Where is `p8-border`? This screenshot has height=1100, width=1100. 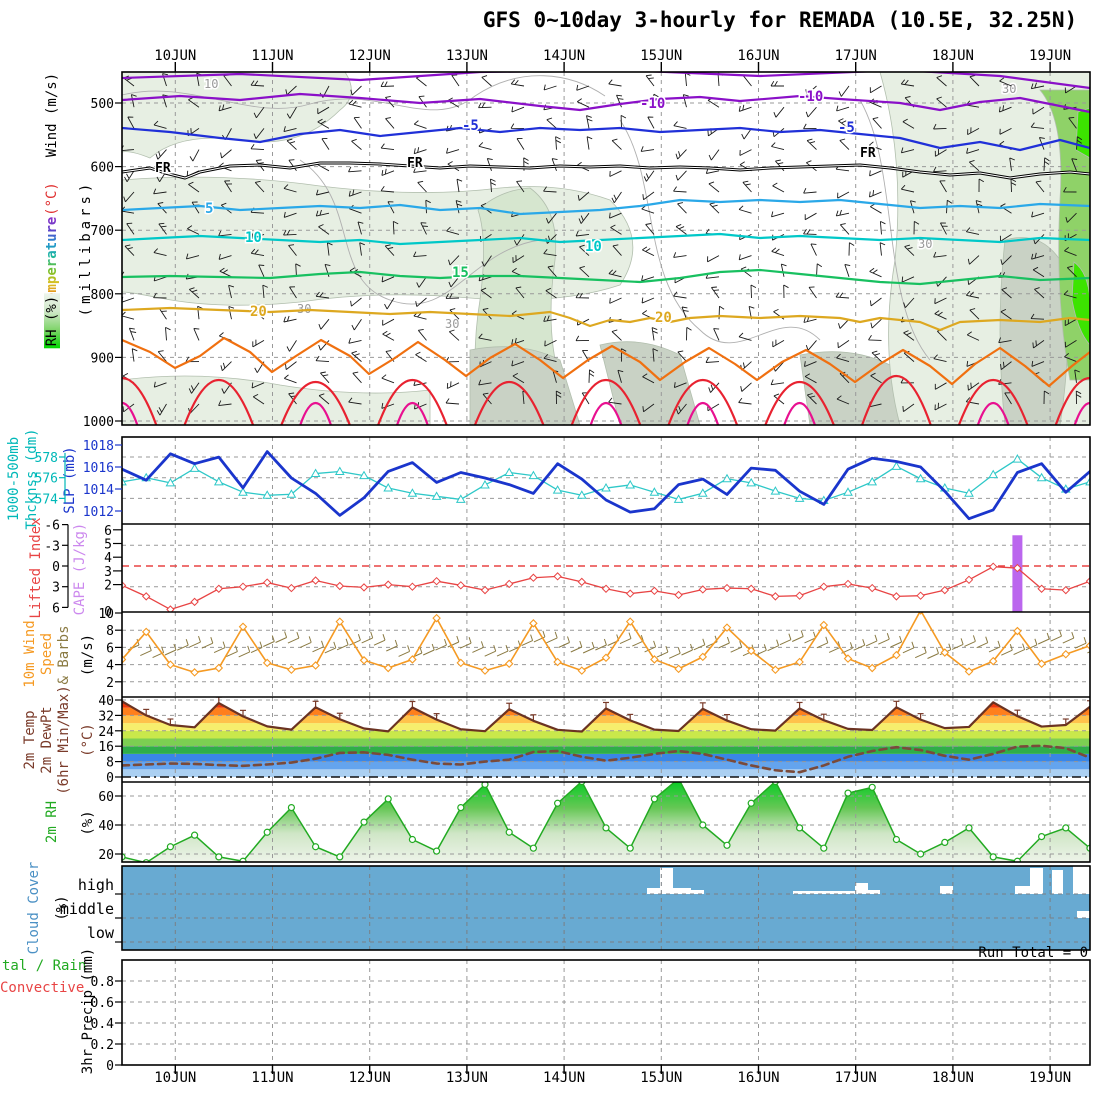
p8-border is located at coordinates (606, 1012).